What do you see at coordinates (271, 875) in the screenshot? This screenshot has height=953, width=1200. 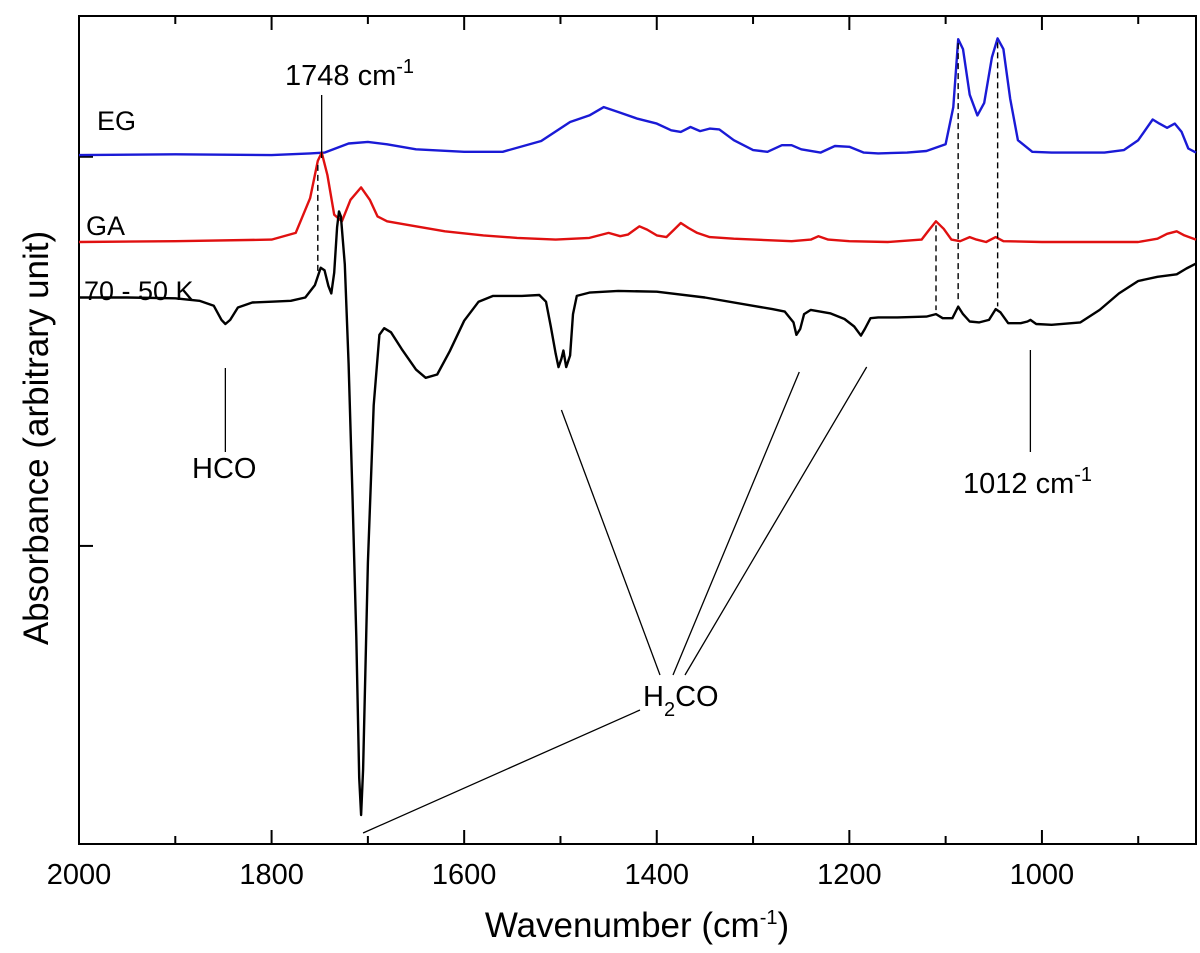 I see `x-tick-label: 1800` at bounding box center [271, 875].